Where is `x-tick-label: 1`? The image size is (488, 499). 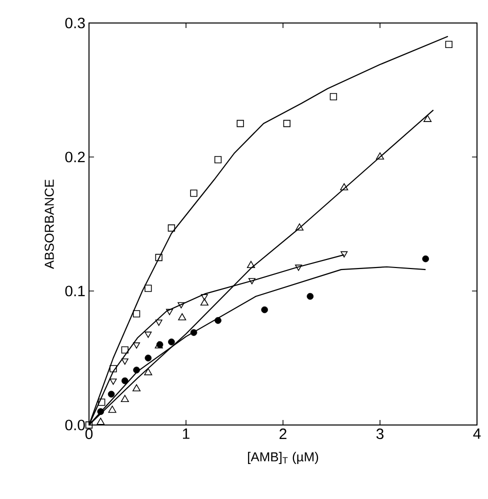 x-tick-label: 1 is located at coordinates (186, 433).